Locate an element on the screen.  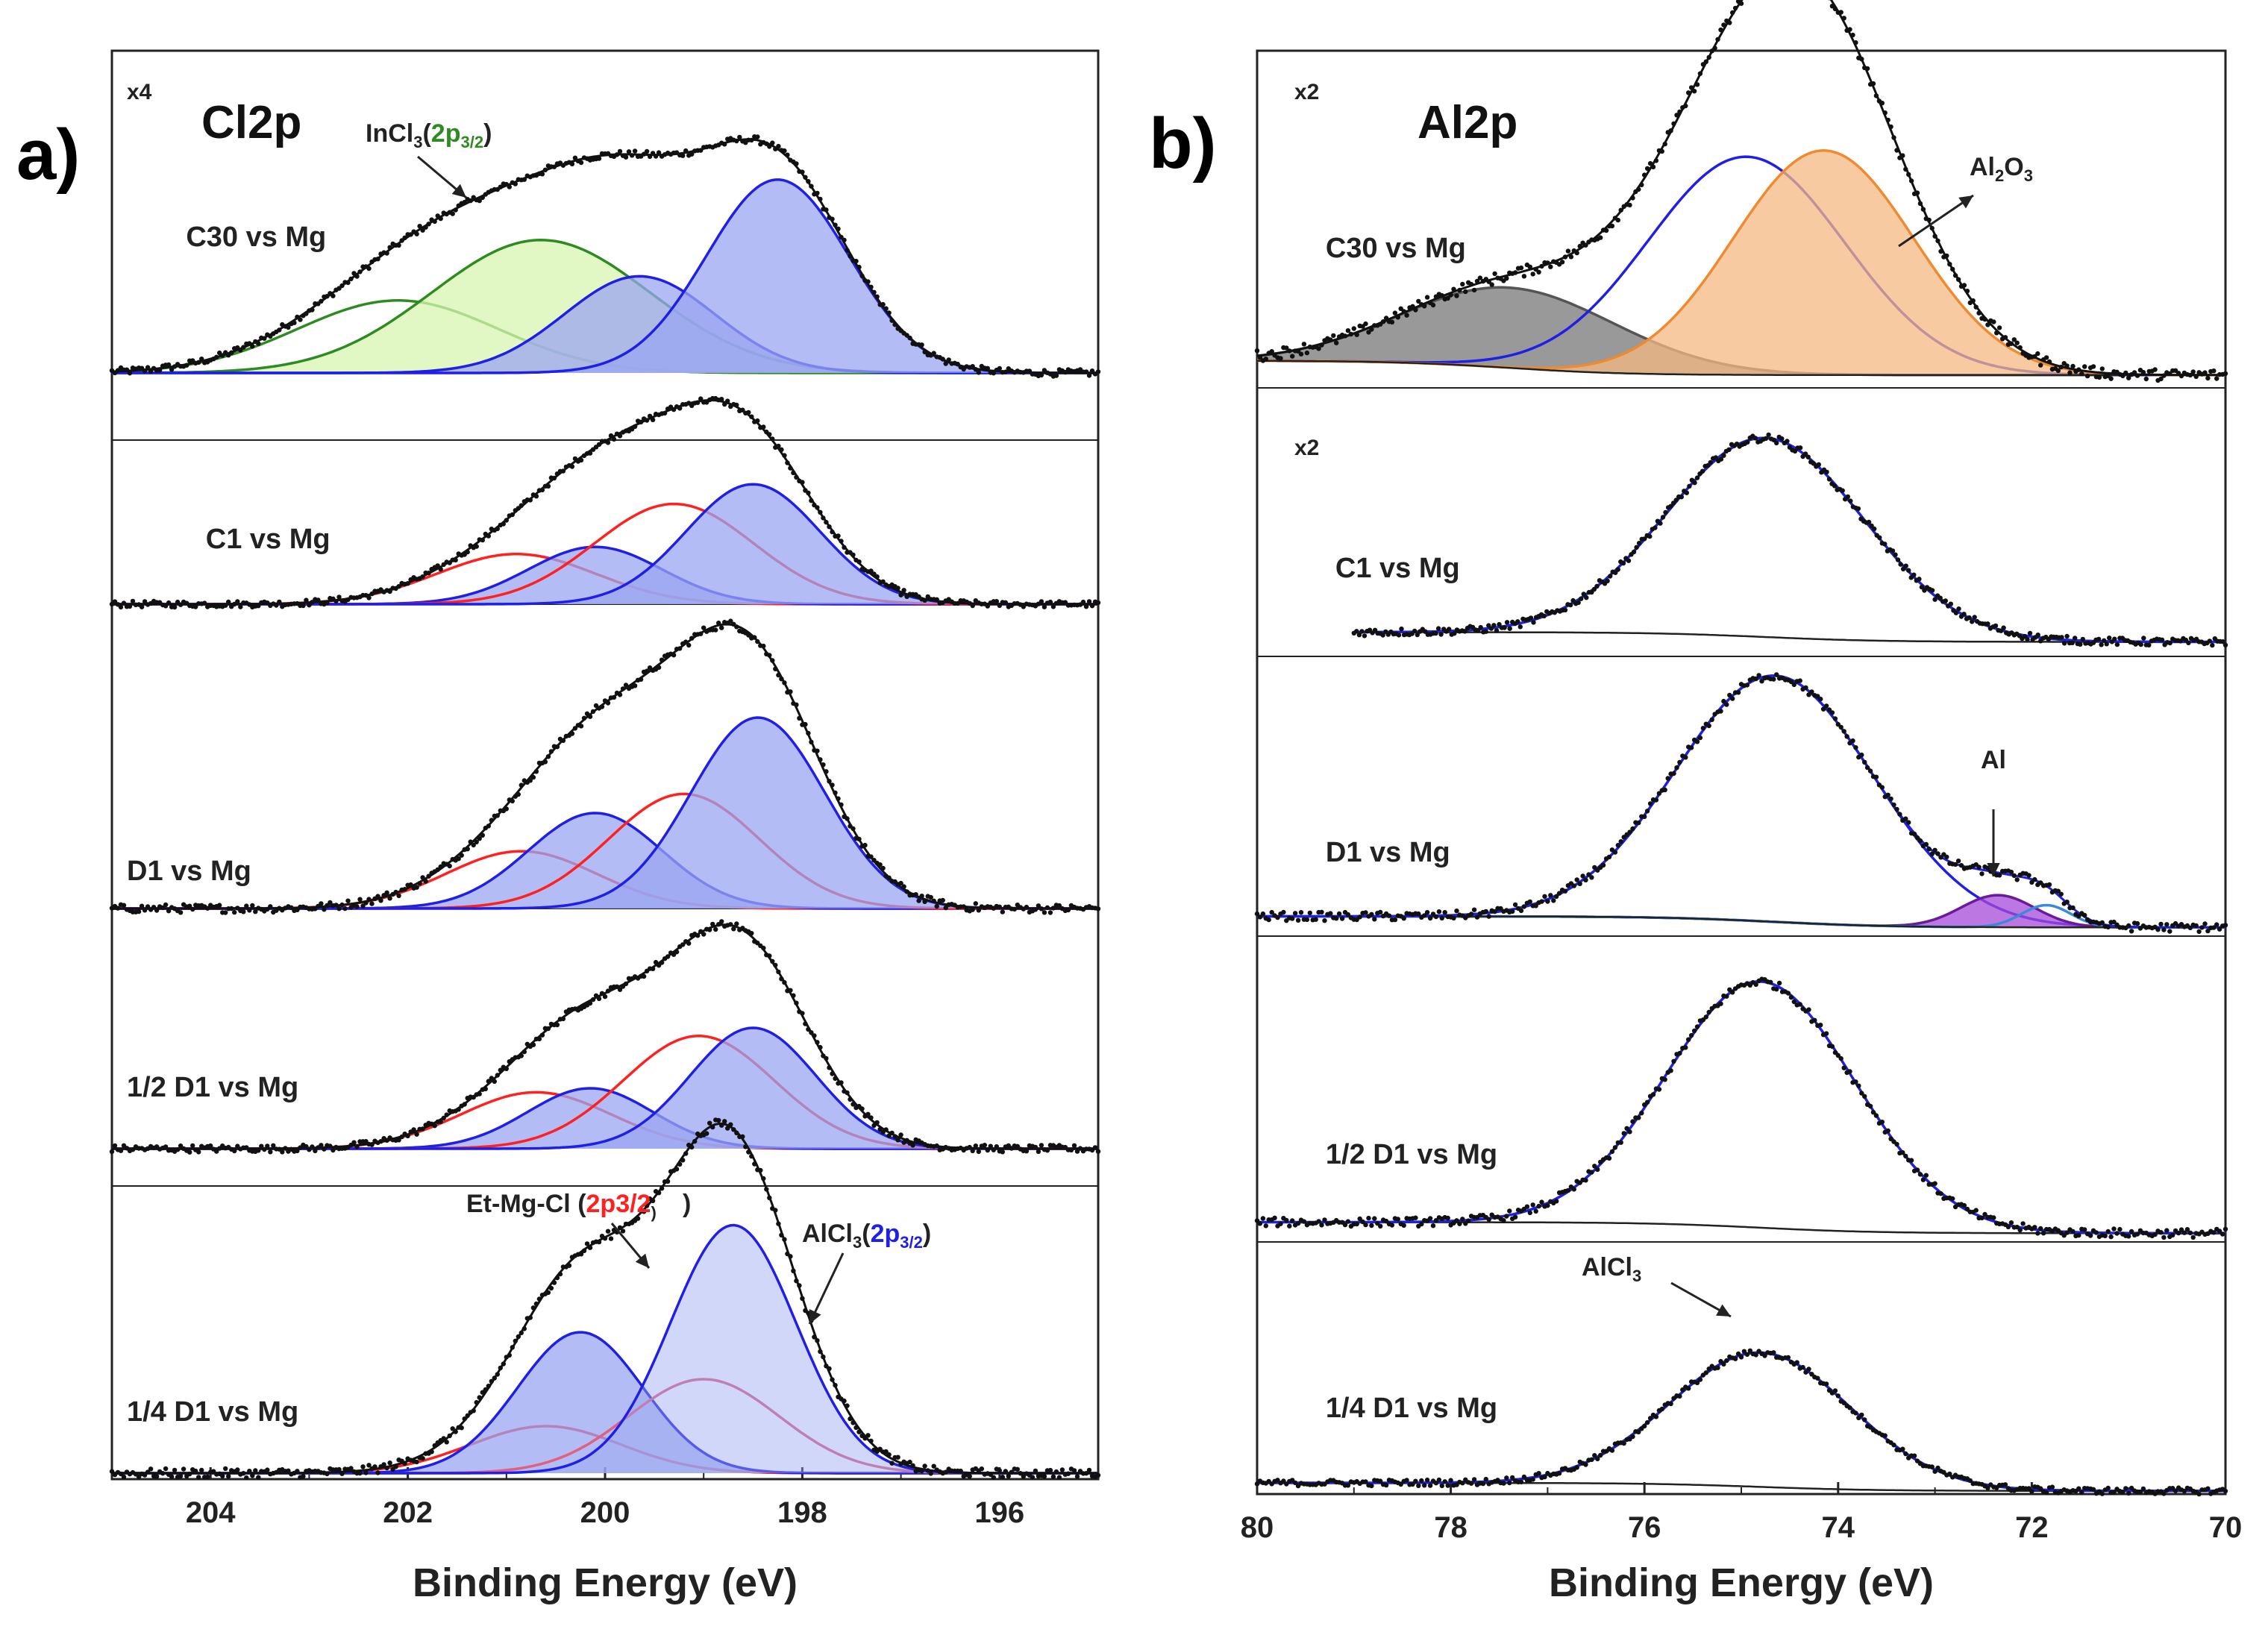
spectrum-label: C1 vs Mg is located at coordinates (268, 539).